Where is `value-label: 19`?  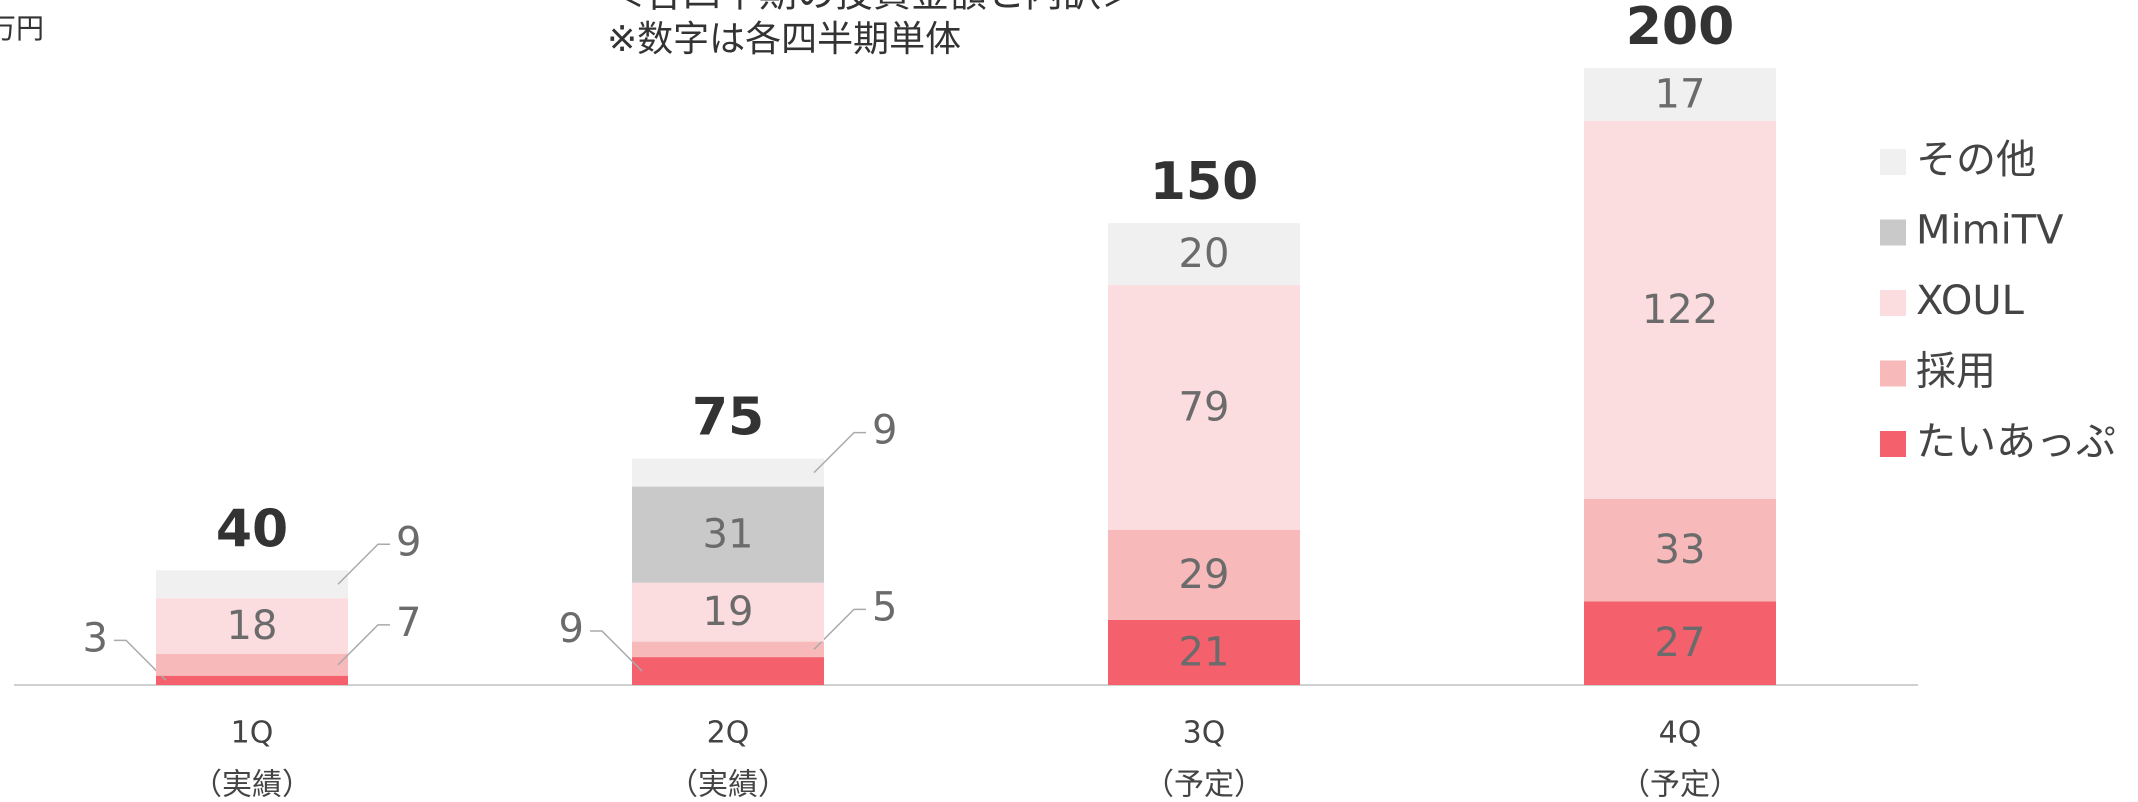 value-label: 19 is located at coordinates (728, 612).